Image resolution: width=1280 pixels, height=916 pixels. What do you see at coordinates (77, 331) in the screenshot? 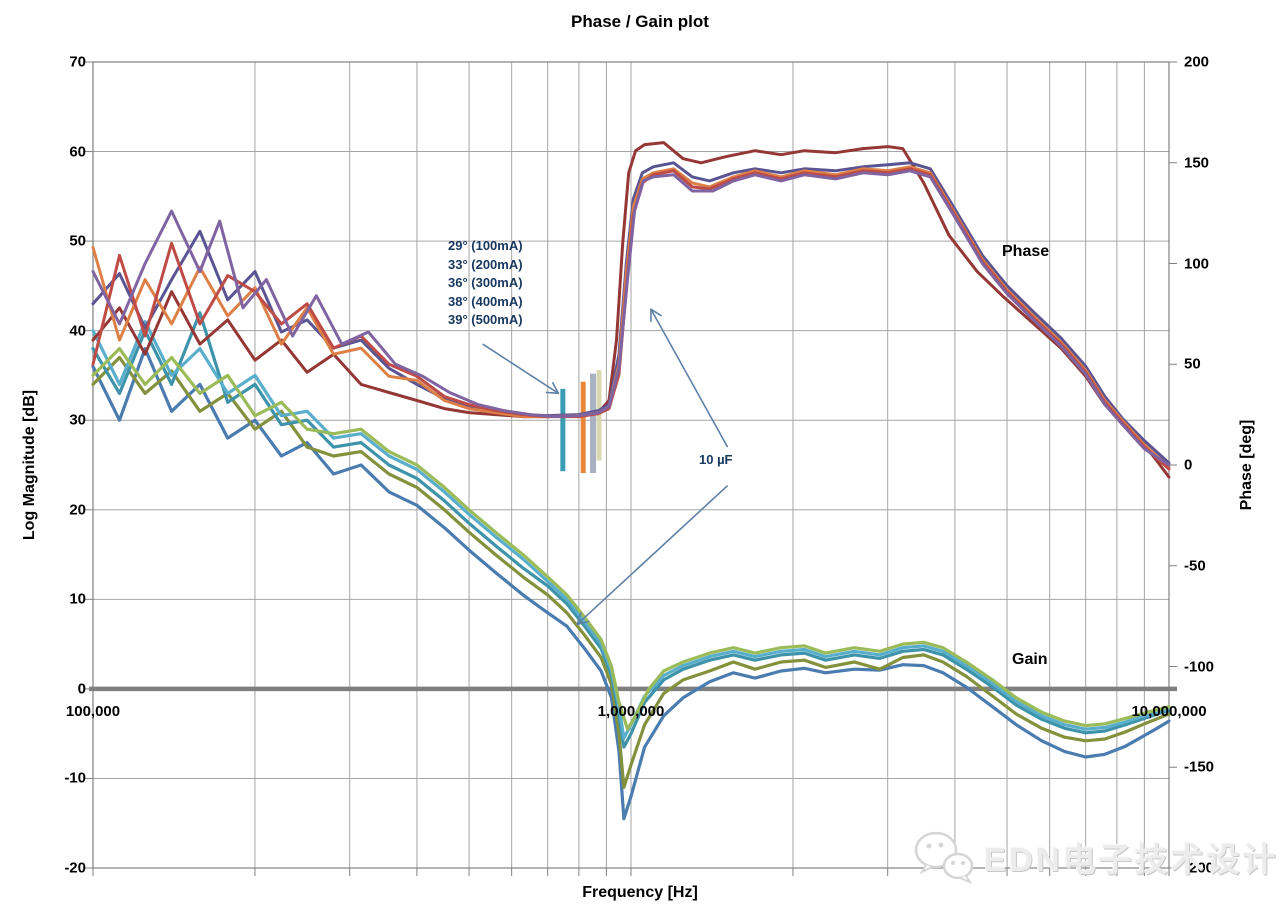
I see `y-left-tick-label: 40` at bounding box center [77, 331].